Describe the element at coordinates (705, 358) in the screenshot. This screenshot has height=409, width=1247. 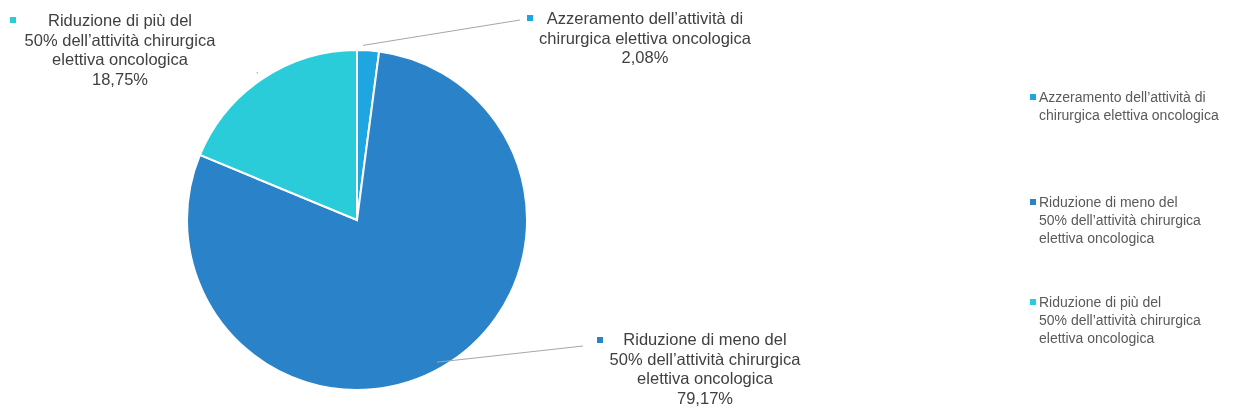
I see `legend-label: Riduzione di meno del 50% dell’attività chirurgica elettiva oncologica` at that location.